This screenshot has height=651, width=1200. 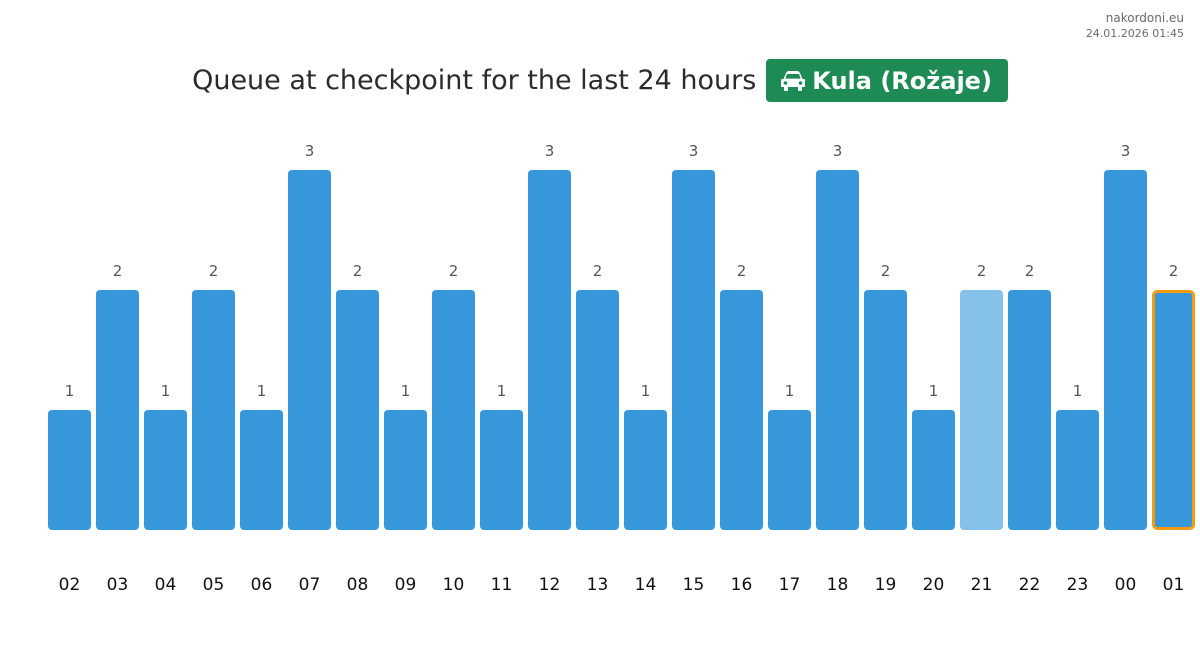 I want to click on tick-label-14: 14, so click(x=646, y=585).